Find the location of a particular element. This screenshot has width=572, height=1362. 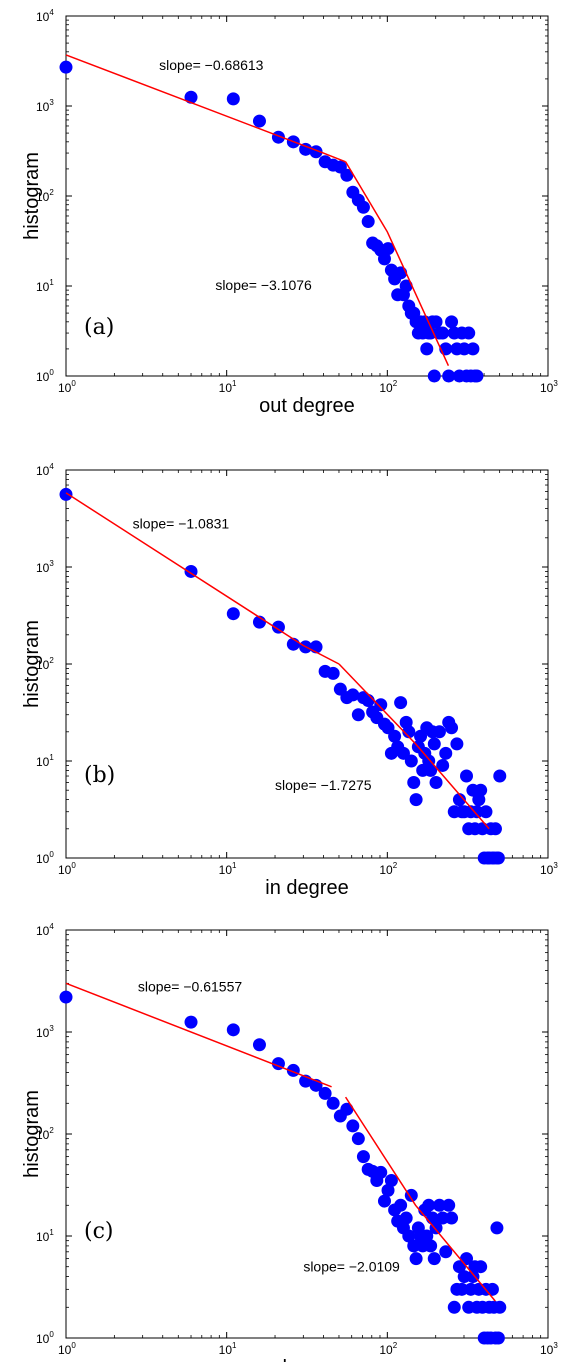

x-tick-label: 10⁰ is located at coordinates (67, 387).